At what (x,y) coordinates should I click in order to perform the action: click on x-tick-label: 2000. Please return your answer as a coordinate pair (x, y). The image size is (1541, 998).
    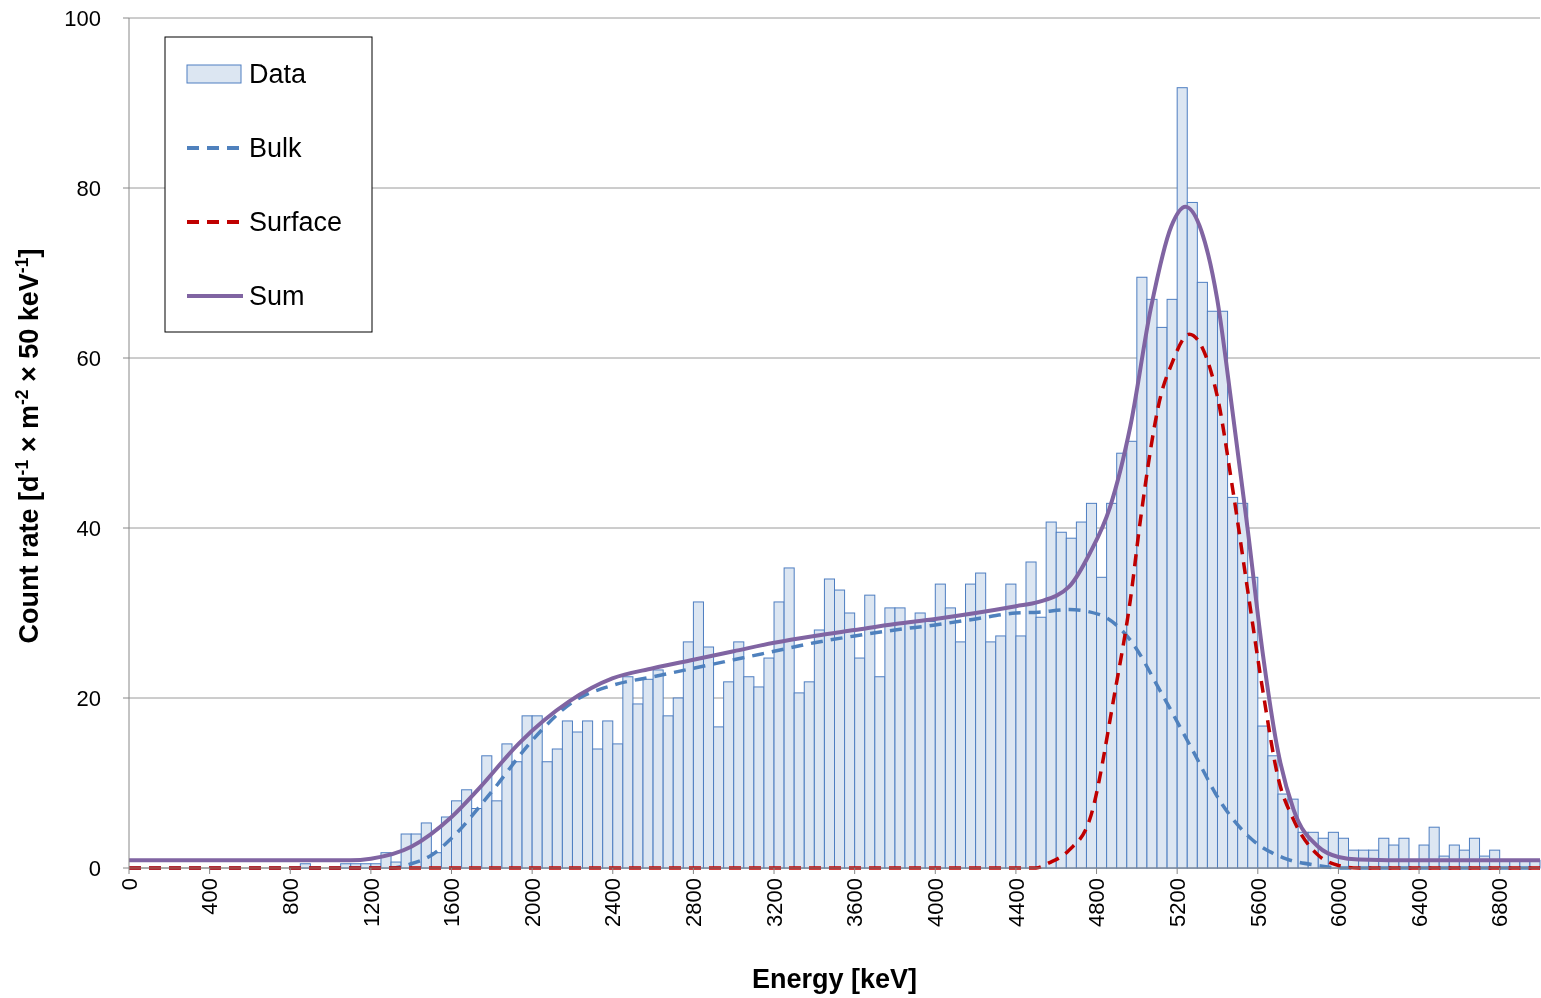
    Looking at the image, I should click on (532, 902).